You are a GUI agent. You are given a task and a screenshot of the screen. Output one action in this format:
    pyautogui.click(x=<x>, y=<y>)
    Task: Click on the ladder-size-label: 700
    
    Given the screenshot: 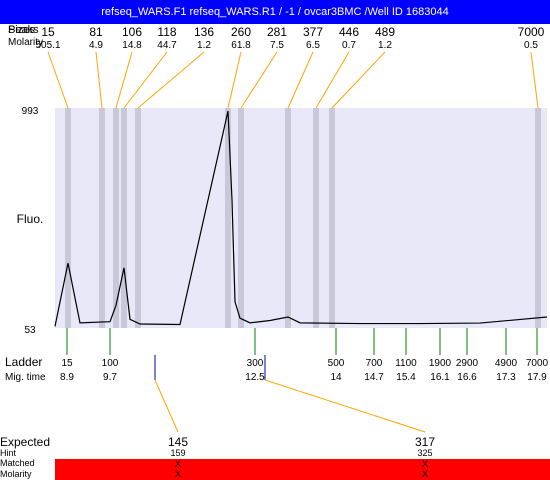 What is the action you would take?
    pyautogui.click(x=374, y=363)
    